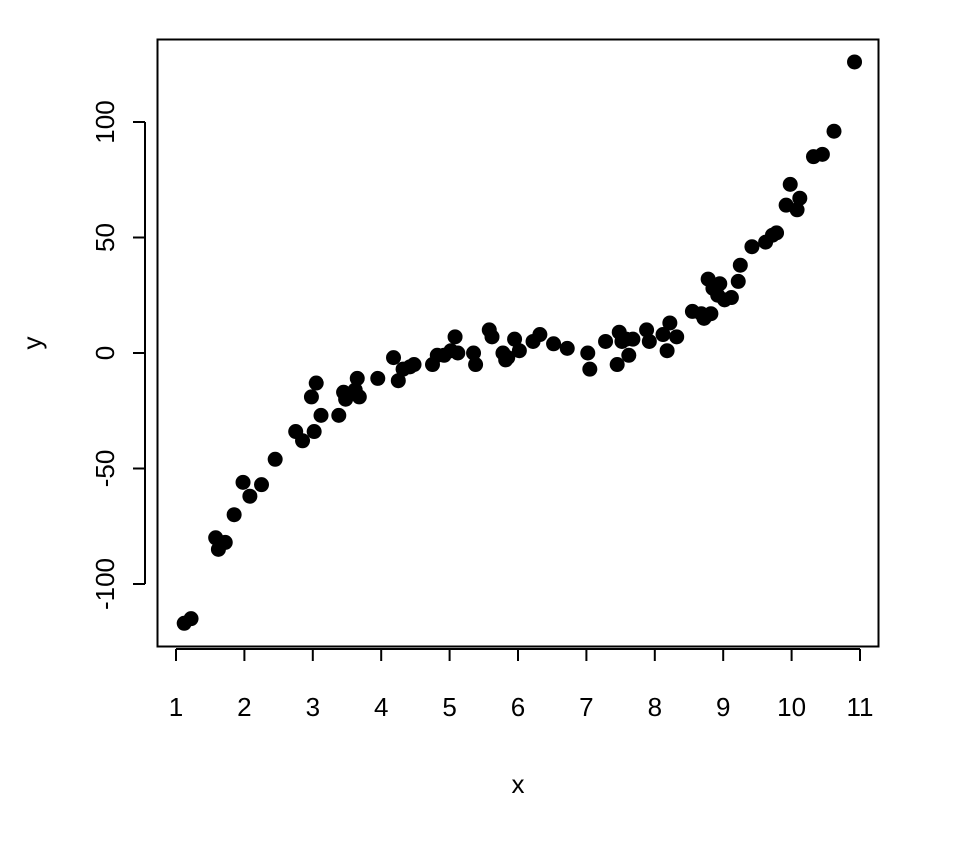 This screenshot has height=844, width=960. I want to click on x-tick-label: 10, so click(791, 707).